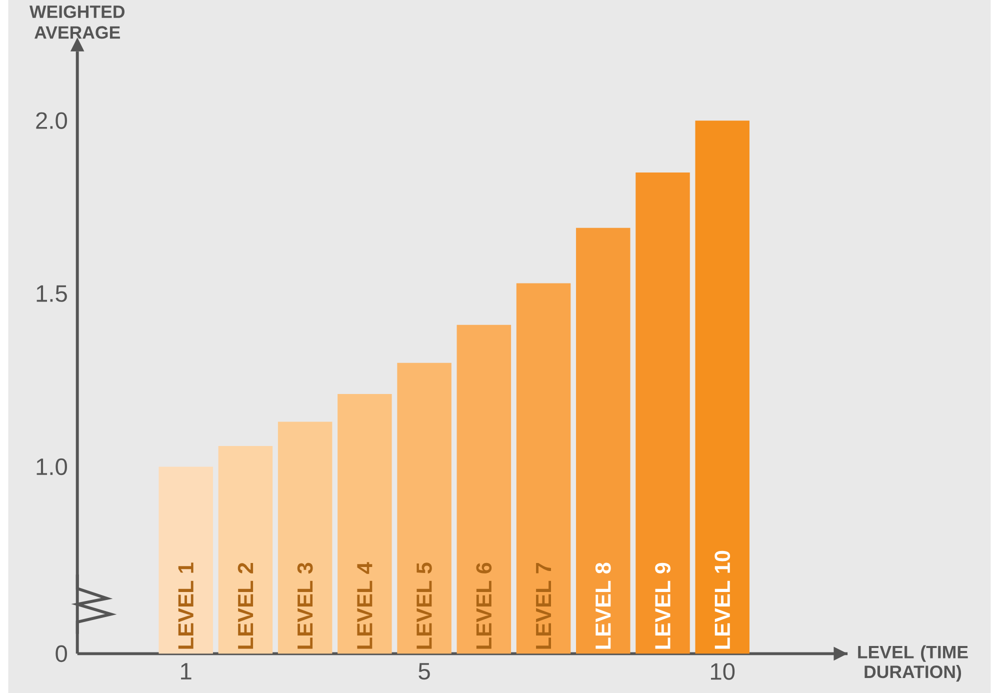 The height and width of the screenshot is (693, 995). Describe the element at coordinates (305, 605) in the screenshot. I see `annotation: LEVEL 3` at that location.